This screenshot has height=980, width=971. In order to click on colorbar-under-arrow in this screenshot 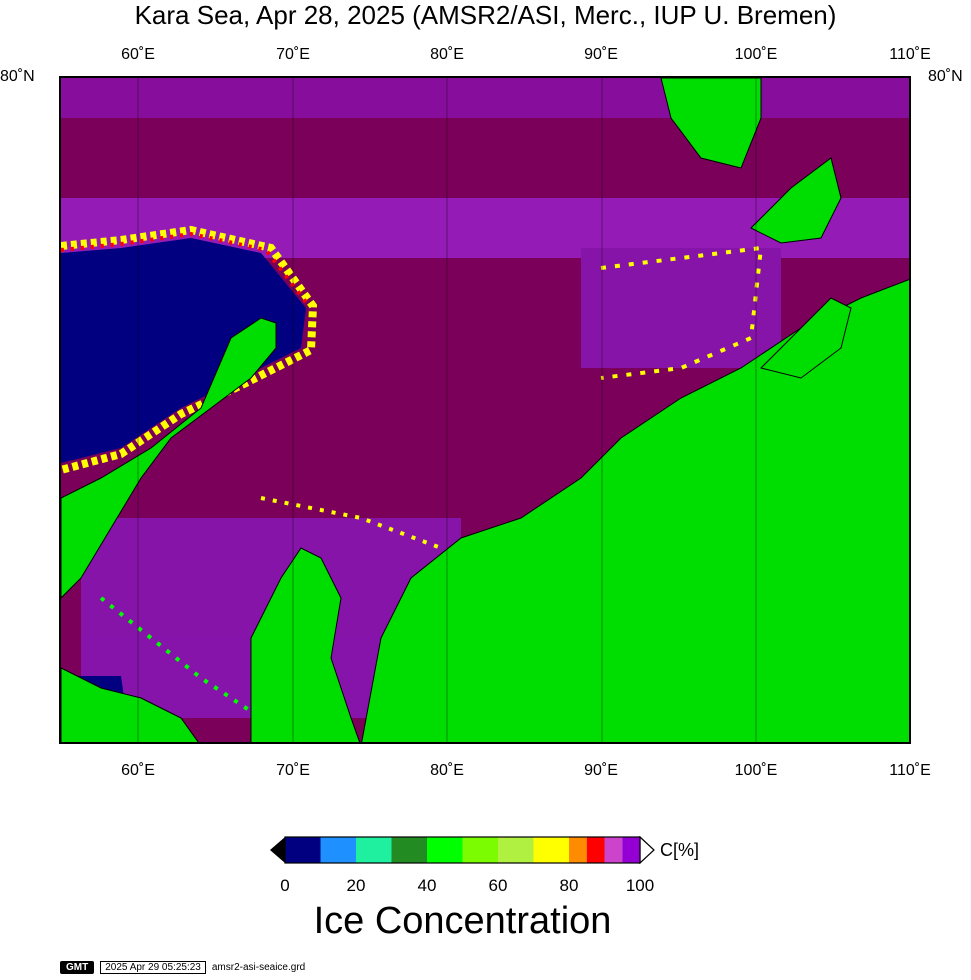, I will do `click(277, 850)`.